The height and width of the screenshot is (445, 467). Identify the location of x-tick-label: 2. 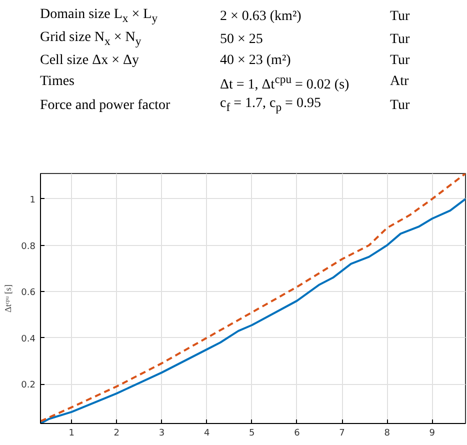
(117, 433).